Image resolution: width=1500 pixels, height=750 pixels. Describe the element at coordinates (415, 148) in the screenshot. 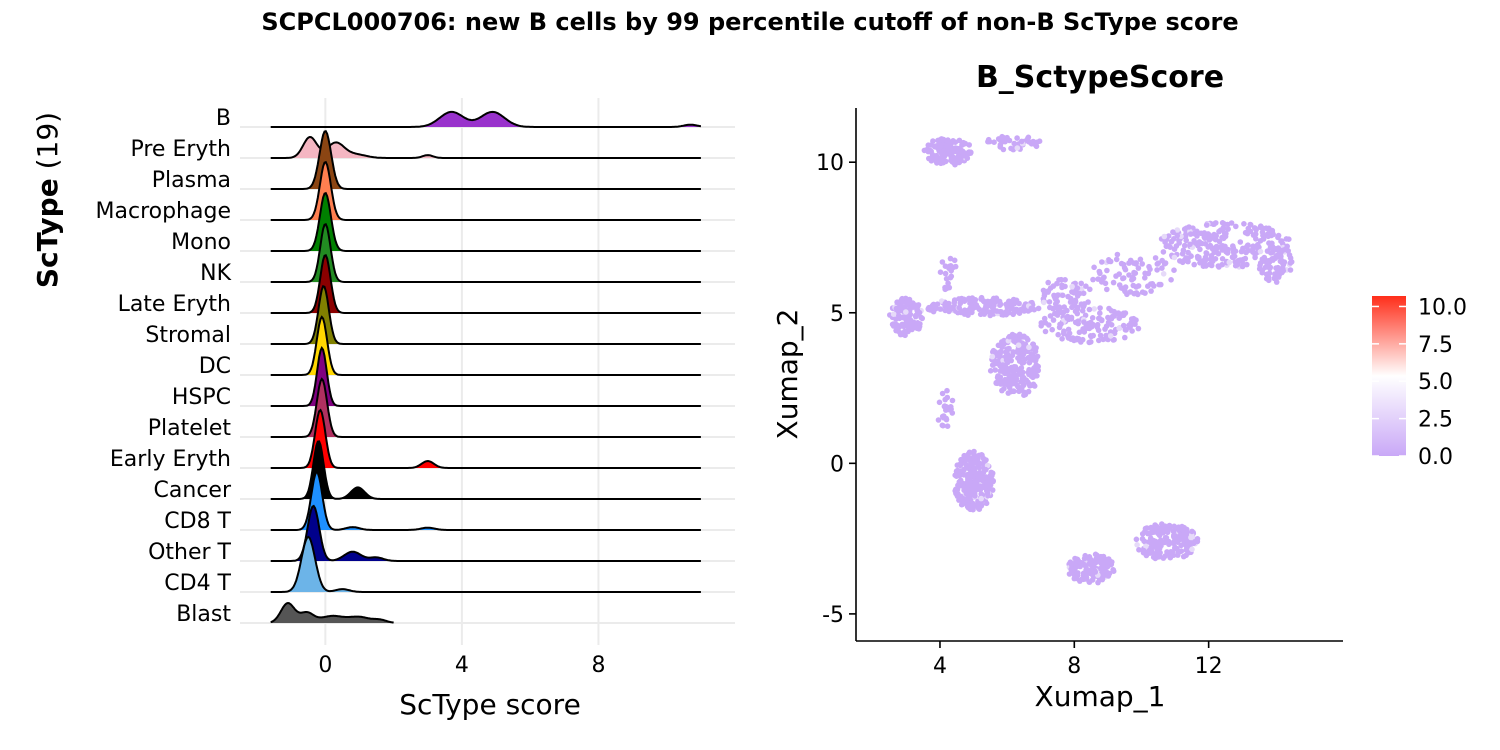

I see `ridge-pre-eryth: Pre Eryth` at that location.